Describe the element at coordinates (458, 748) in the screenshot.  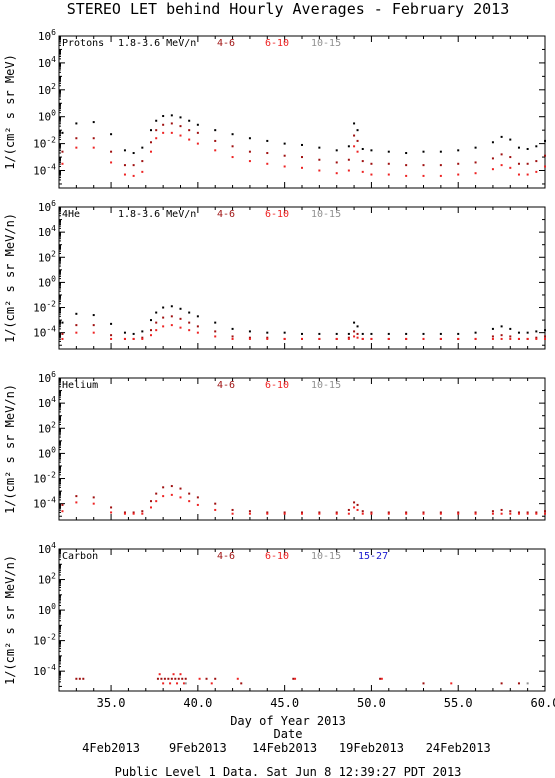
I see `date-label: 24Feb2013` at that location.